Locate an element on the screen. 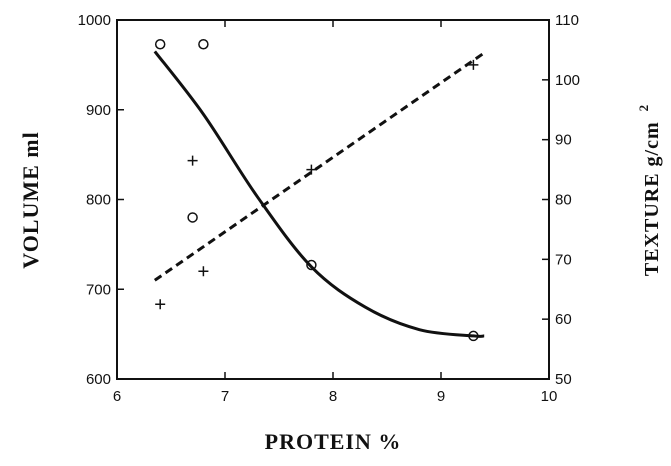 The image size is (671, 466). y-left-tick-label: 1000 is located at coordinates (94, 20).